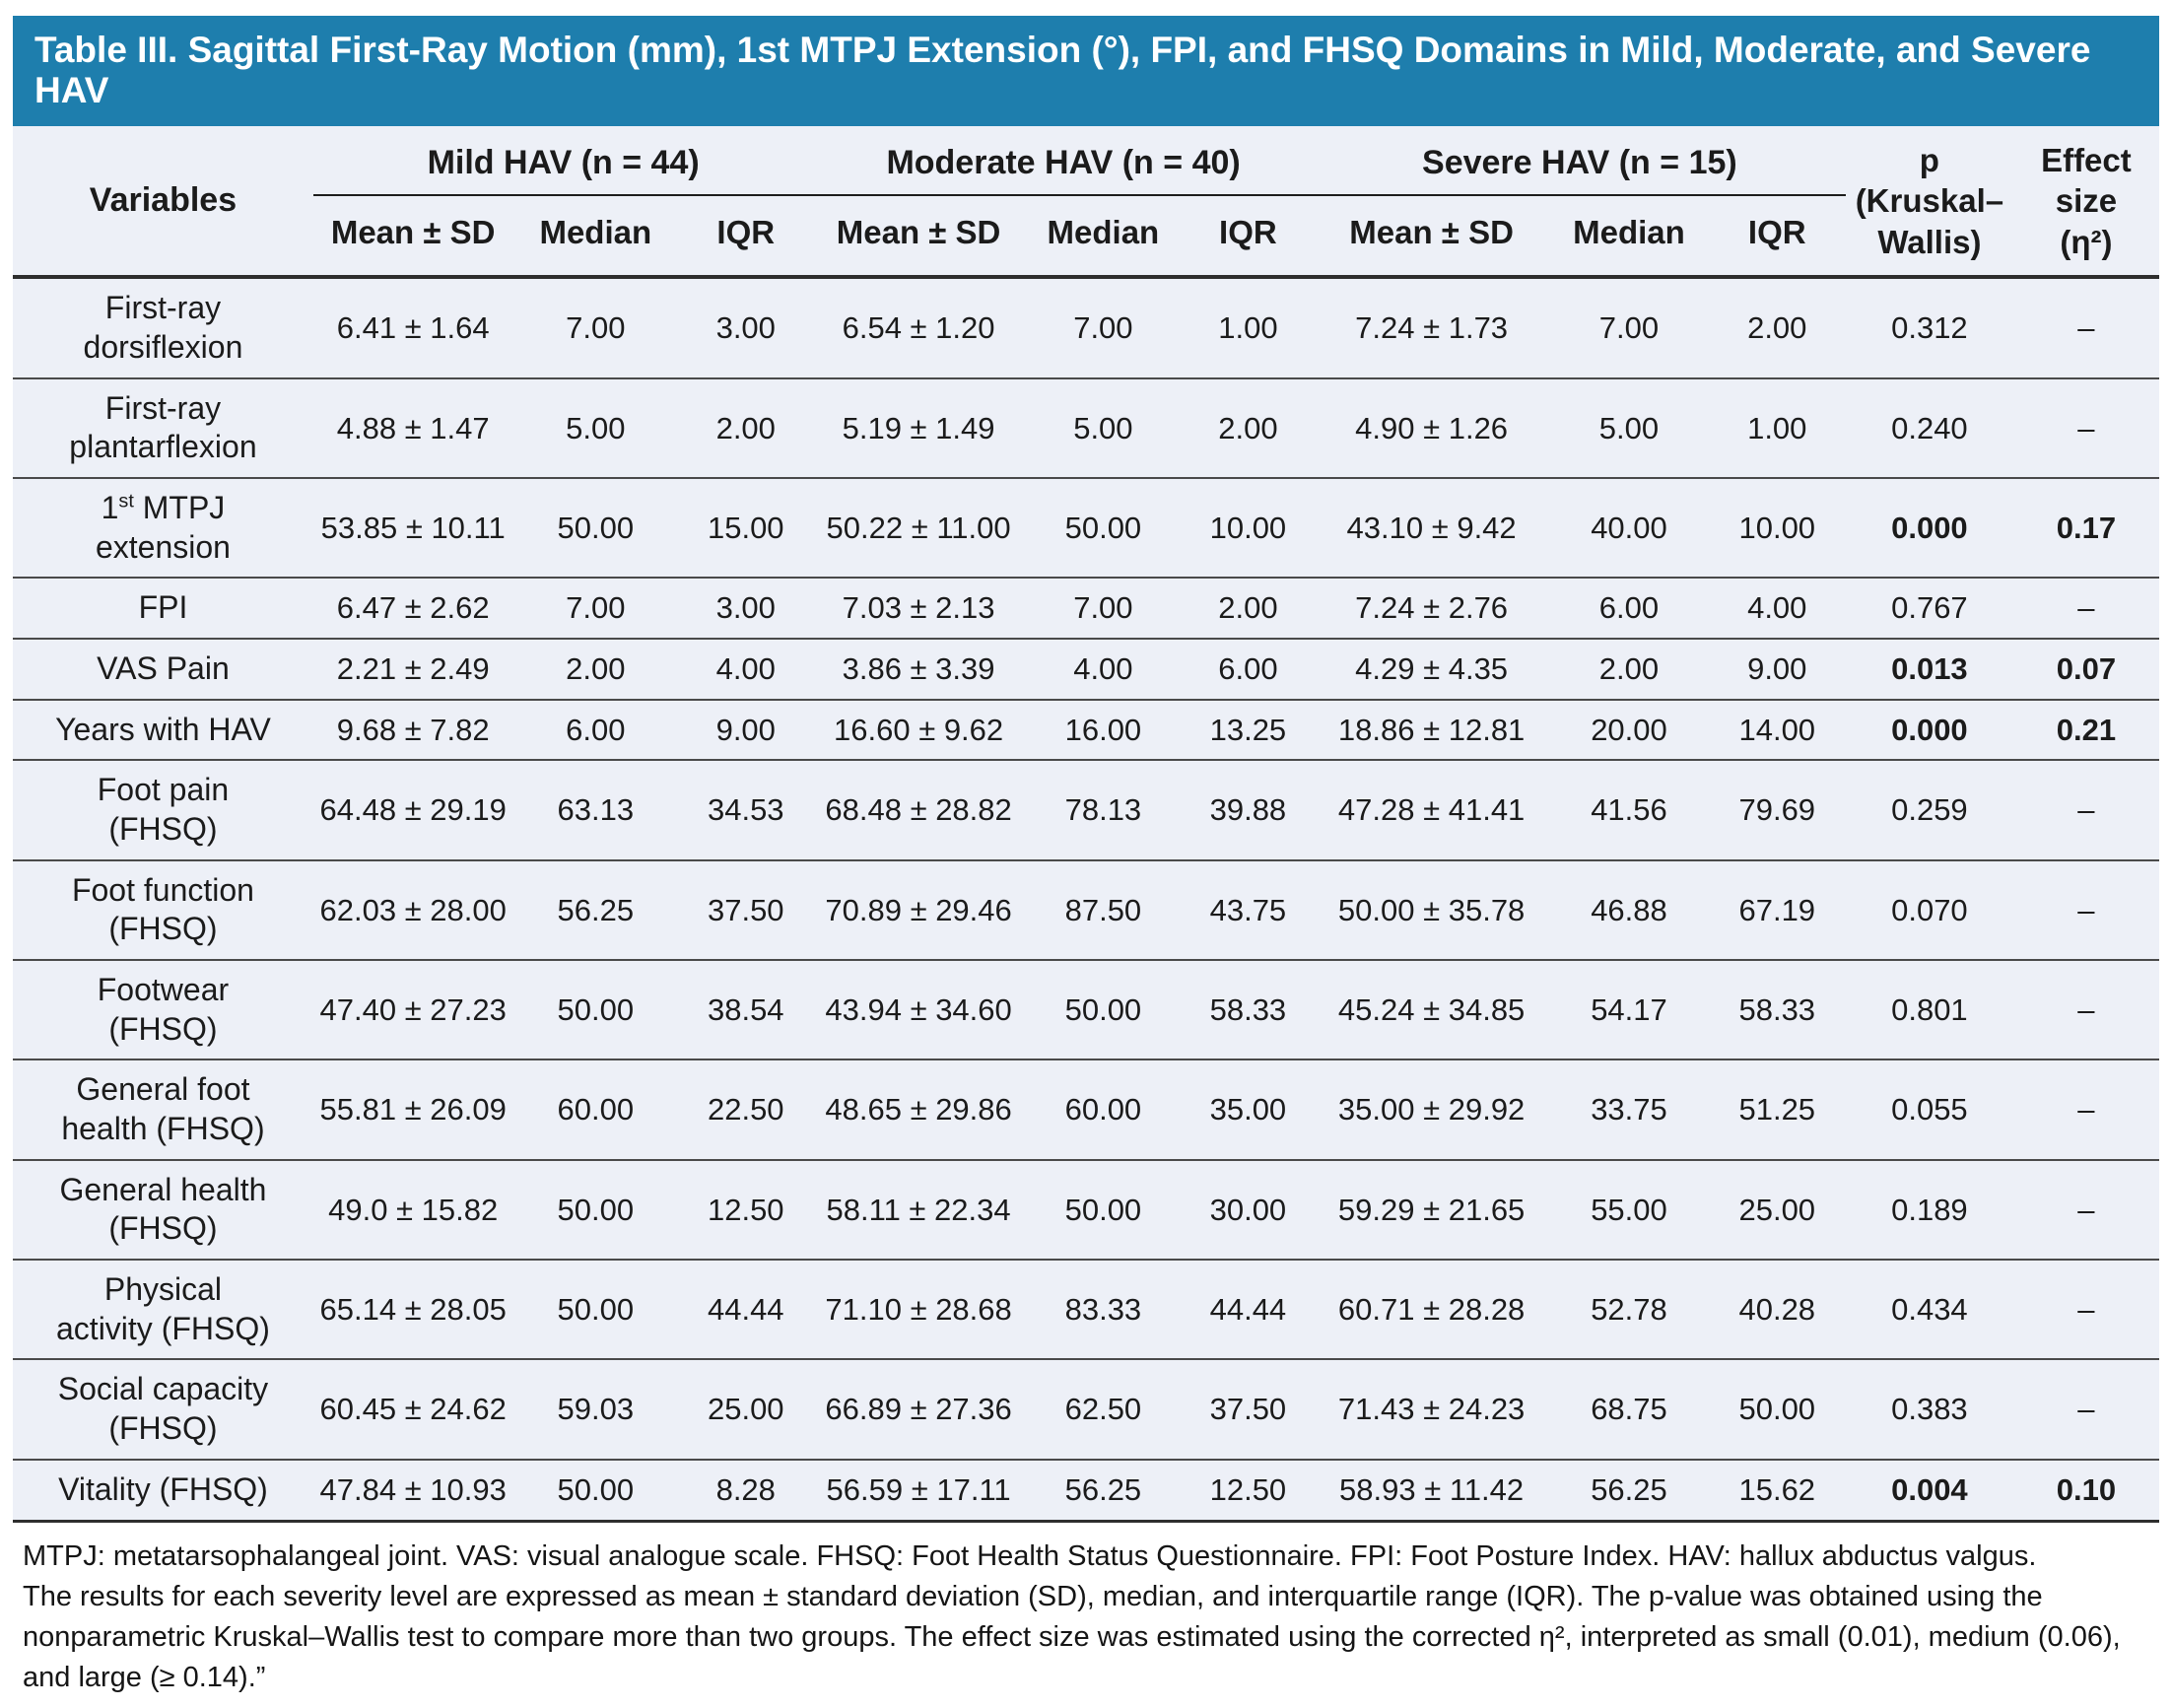 This screenshot has height=1708, width=2172. What do you see at coordinates (1432, 1109) in the screenshot?
I see `cell-severe-mean-sd: 35.00 ± 29.92` at bounding box center [1432, 1109].